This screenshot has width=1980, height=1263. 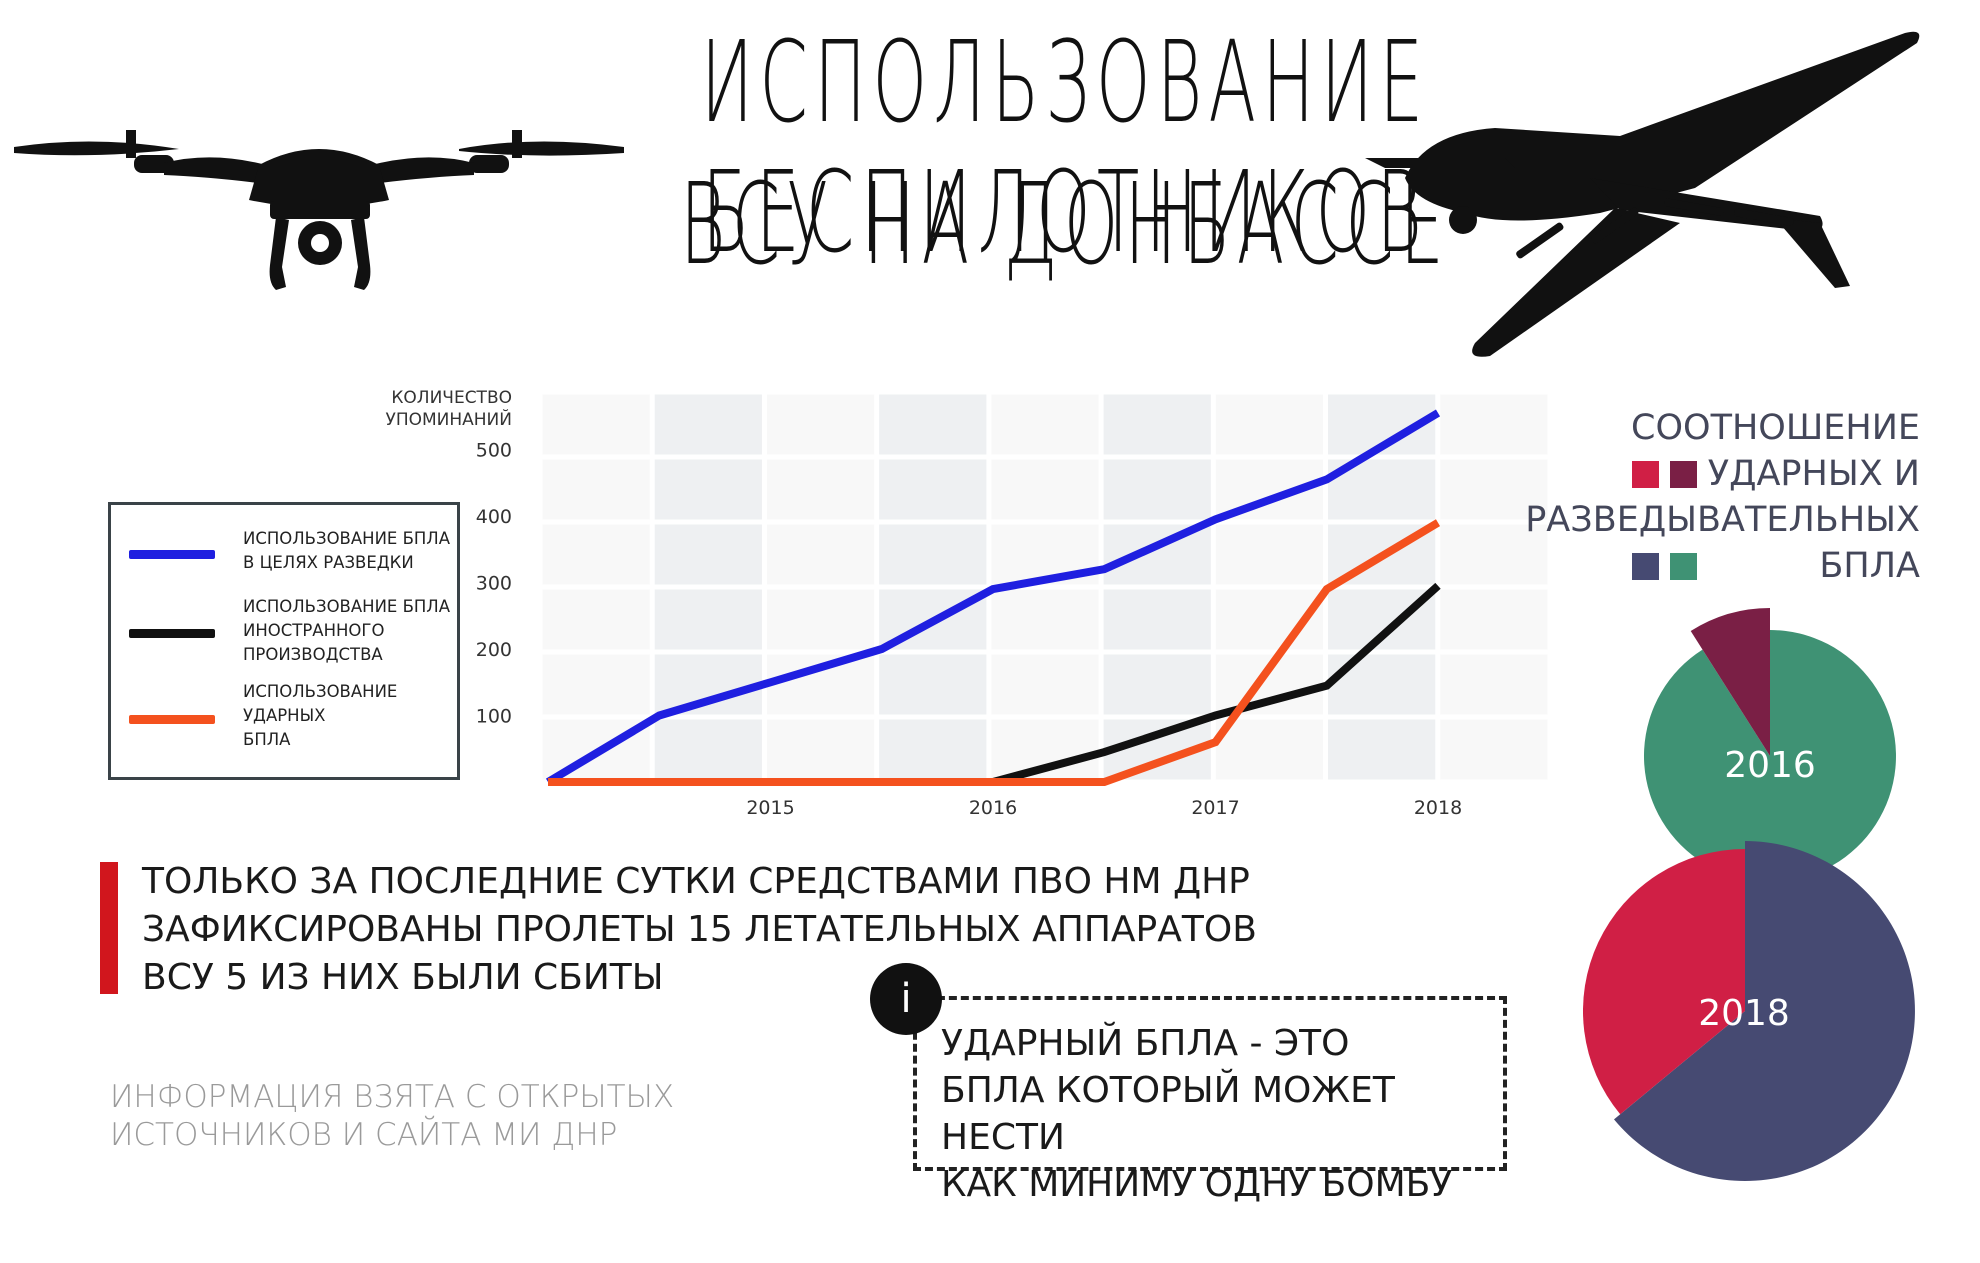 What do you see at coordinates (448, 420) in the screenshot?
I see `y-axis-label-line-2: УПОМИНАНИЙ` at bounding box center [448, 420].